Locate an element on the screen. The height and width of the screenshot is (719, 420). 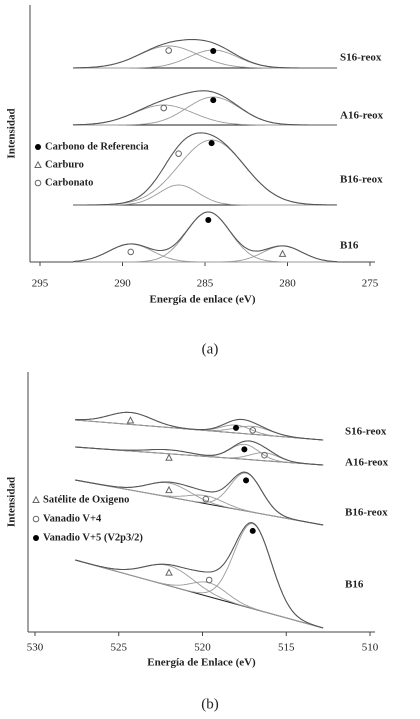
legend-label: Vanadio V+4 is located at coordinates (72, 518).